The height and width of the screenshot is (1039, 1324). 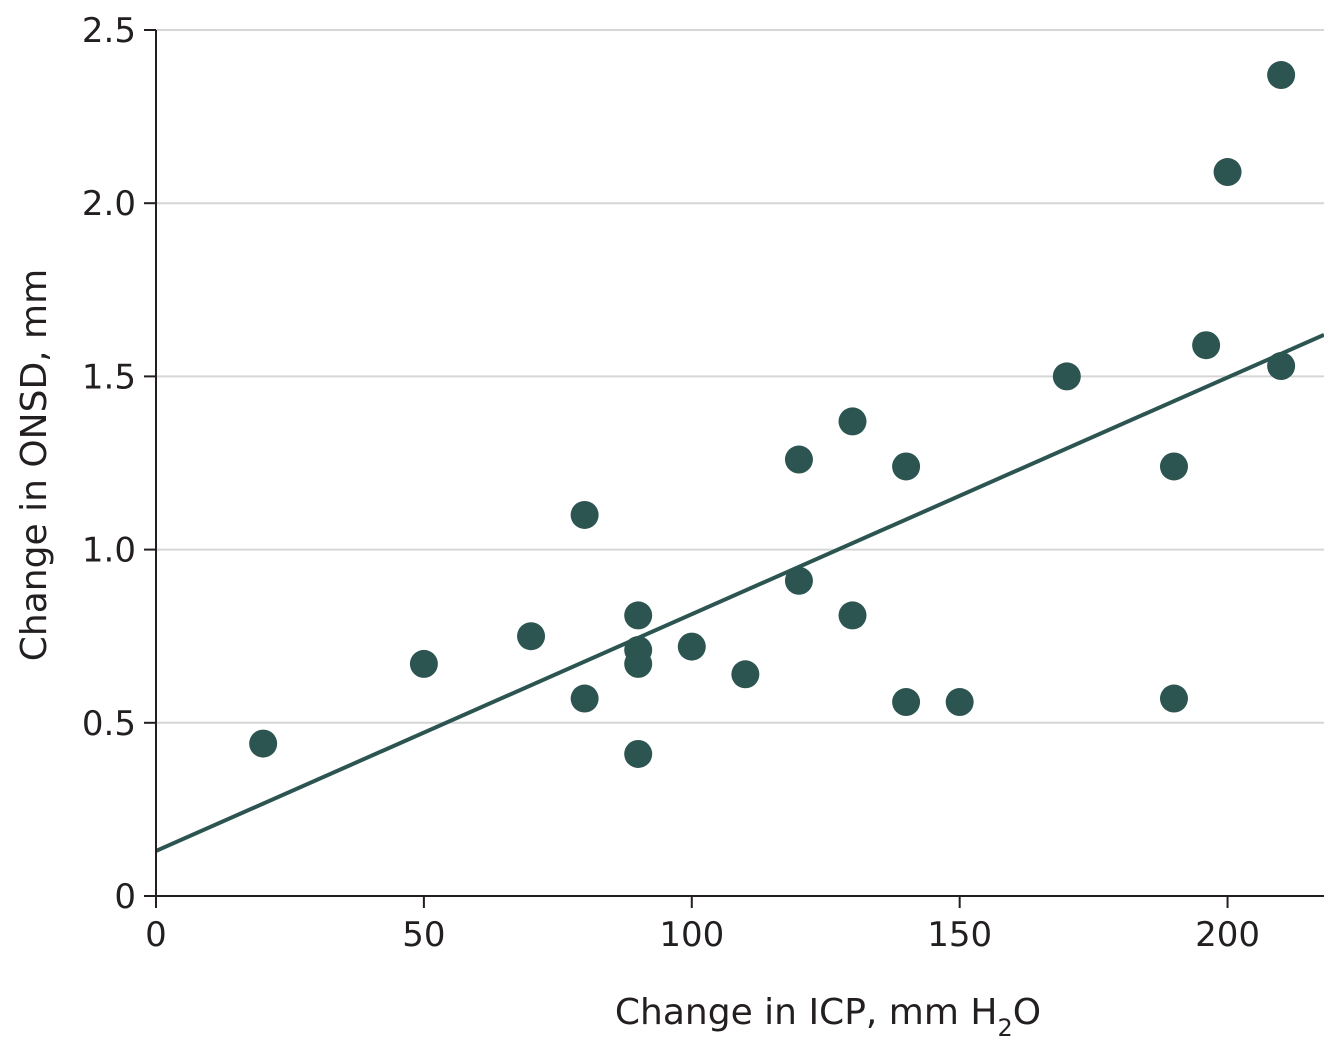 I want to click on x-tick-label-4: 200, so click(x=1227, y=935).